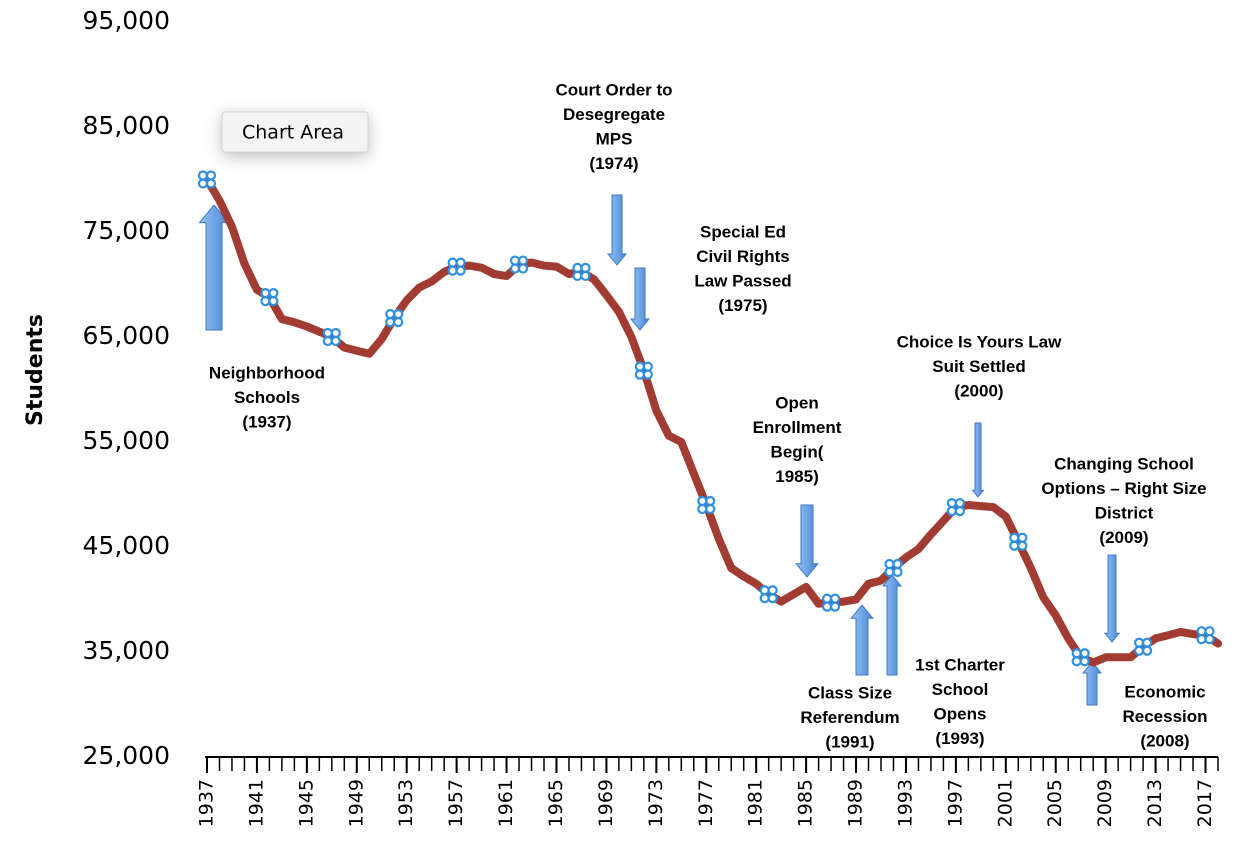 The width and height of the screenshot is (1248, 854). What do you see at coordinates (959, 738) in the screenshot?
I see `annotation: (1993)` at bounding box center [959, 738].